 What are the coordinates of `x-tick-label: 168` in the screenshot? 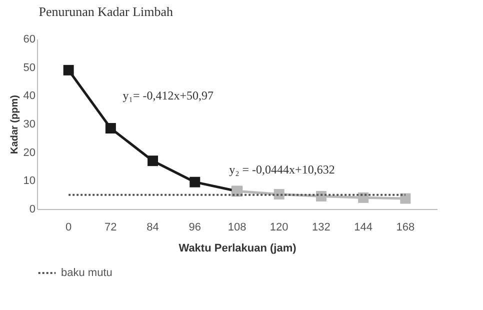 It's located at (405, 228).